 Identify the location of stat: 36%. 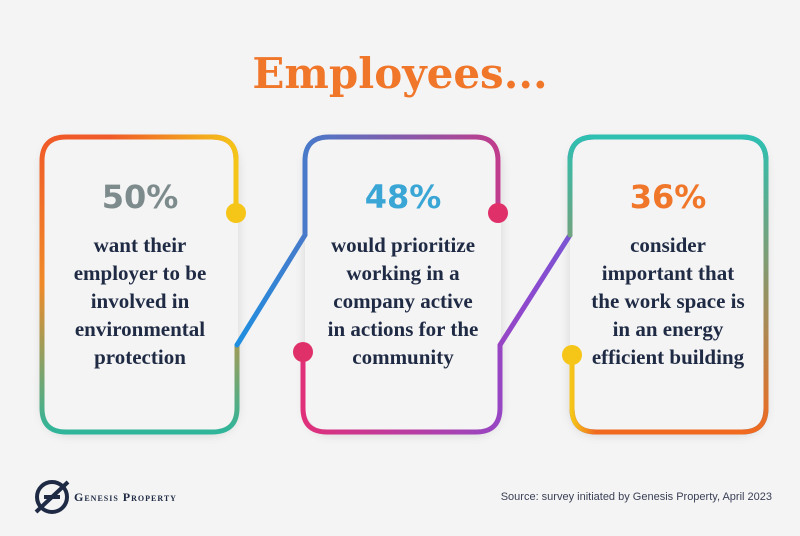
(668, 197).